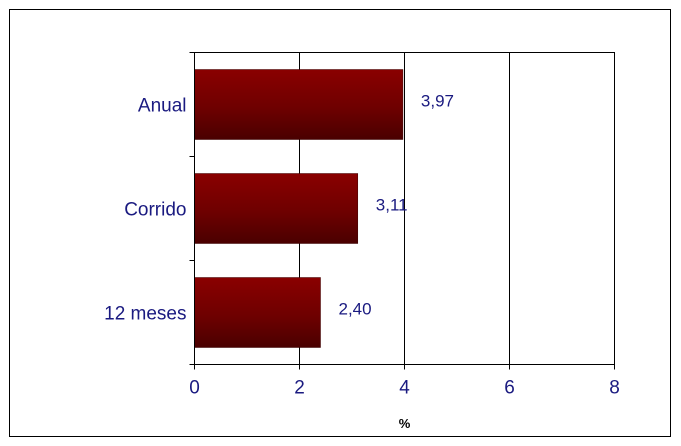 This screenshot has width=681, height=446. What do you see at coordinates (299, 388) in the screenshot?
I see `x-tick-label: 2` at bounding box center [299, 388].